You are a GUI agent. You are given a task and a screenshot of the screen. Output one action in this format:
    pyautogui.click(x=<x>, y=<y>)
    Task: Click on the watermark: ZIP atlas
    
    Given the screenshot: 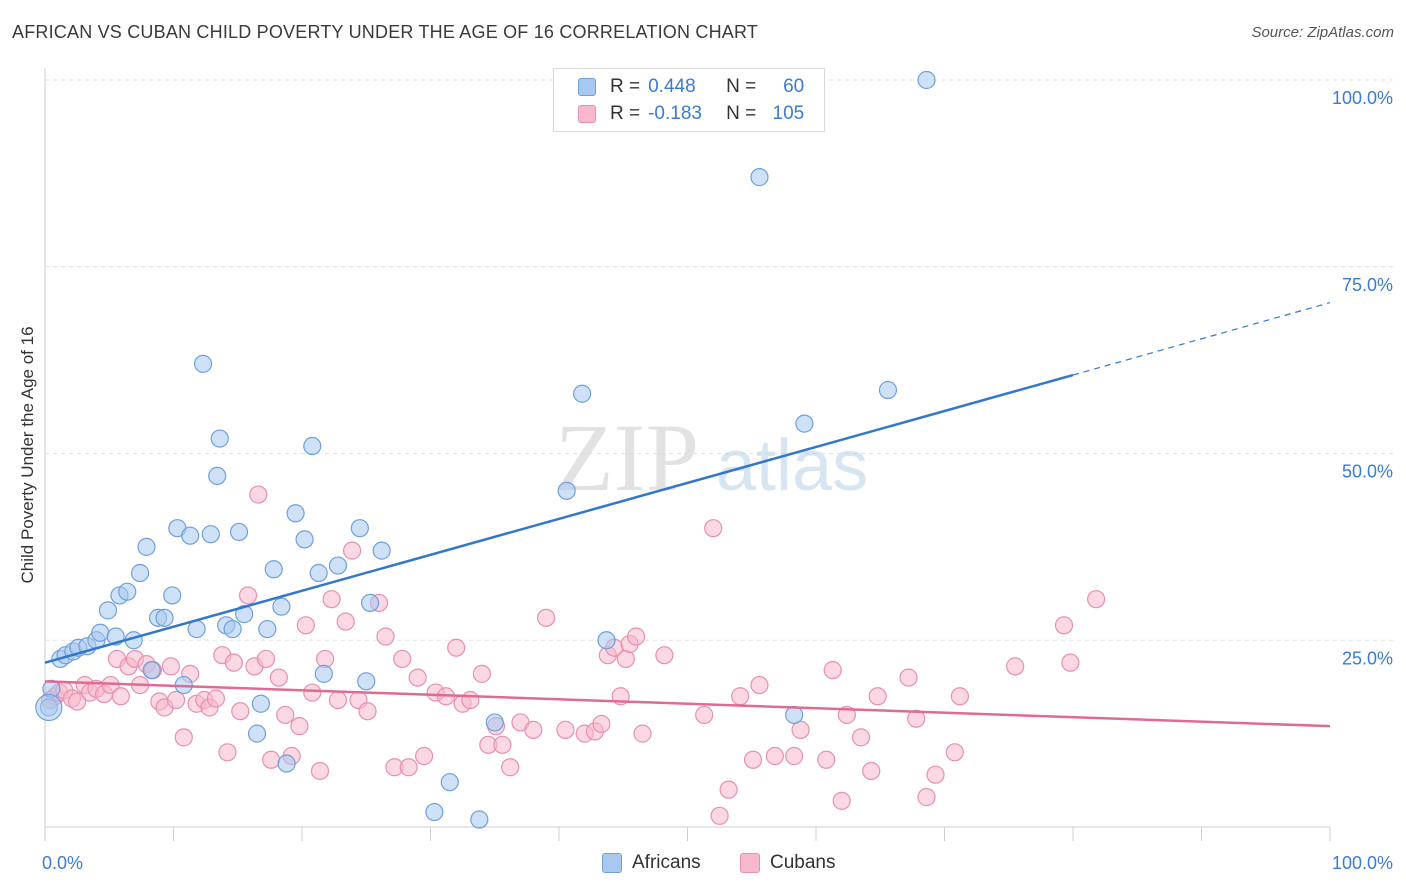 What is the action you would take?
    pyautogui.click(x=711, y=457)
    